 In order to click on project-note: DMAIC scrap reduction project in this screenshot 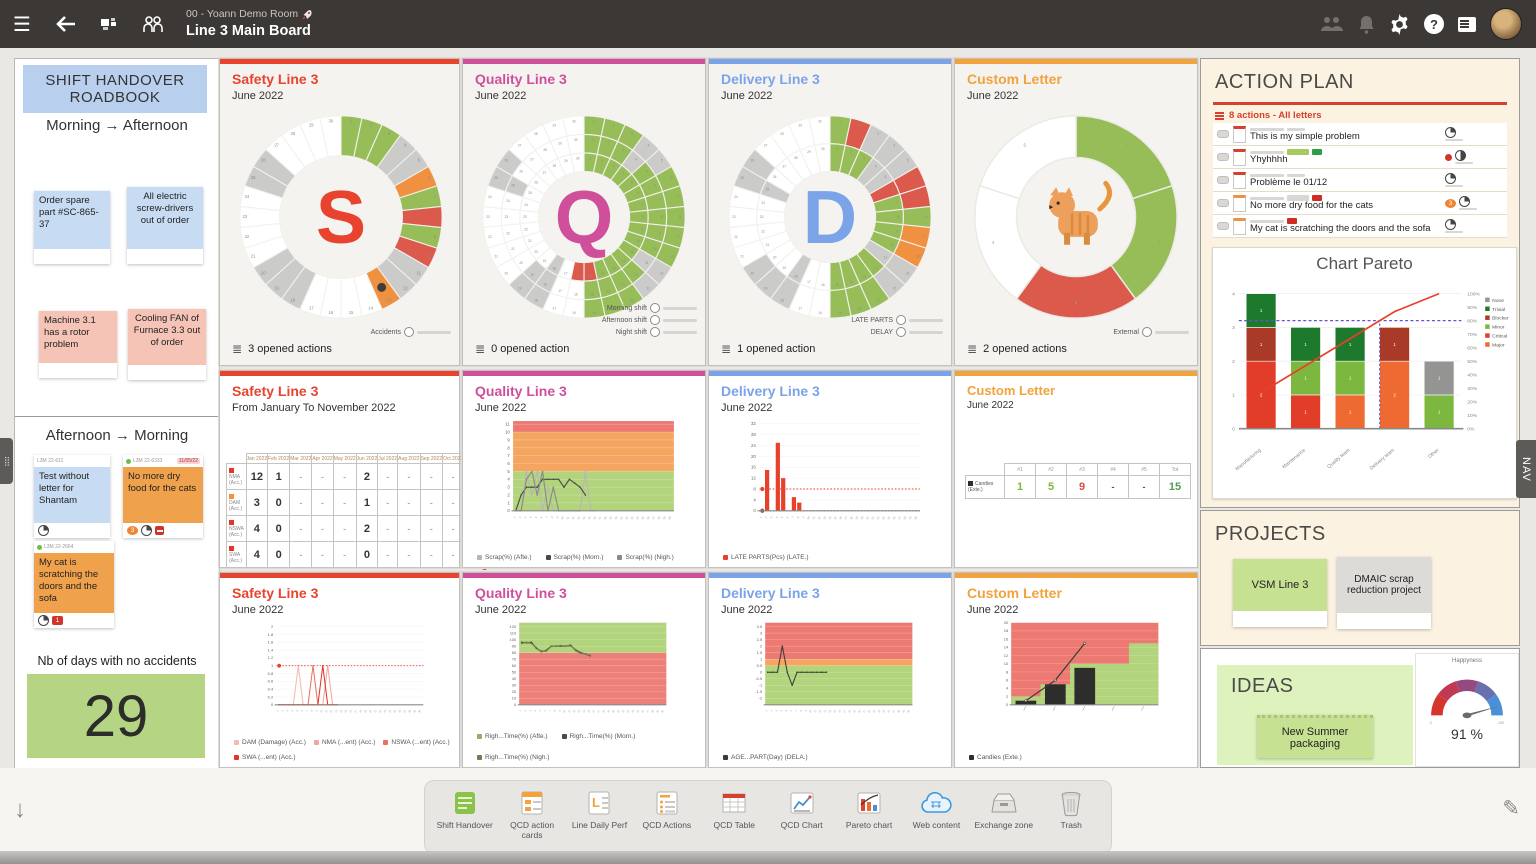, I will do `click(1384, 593)`.